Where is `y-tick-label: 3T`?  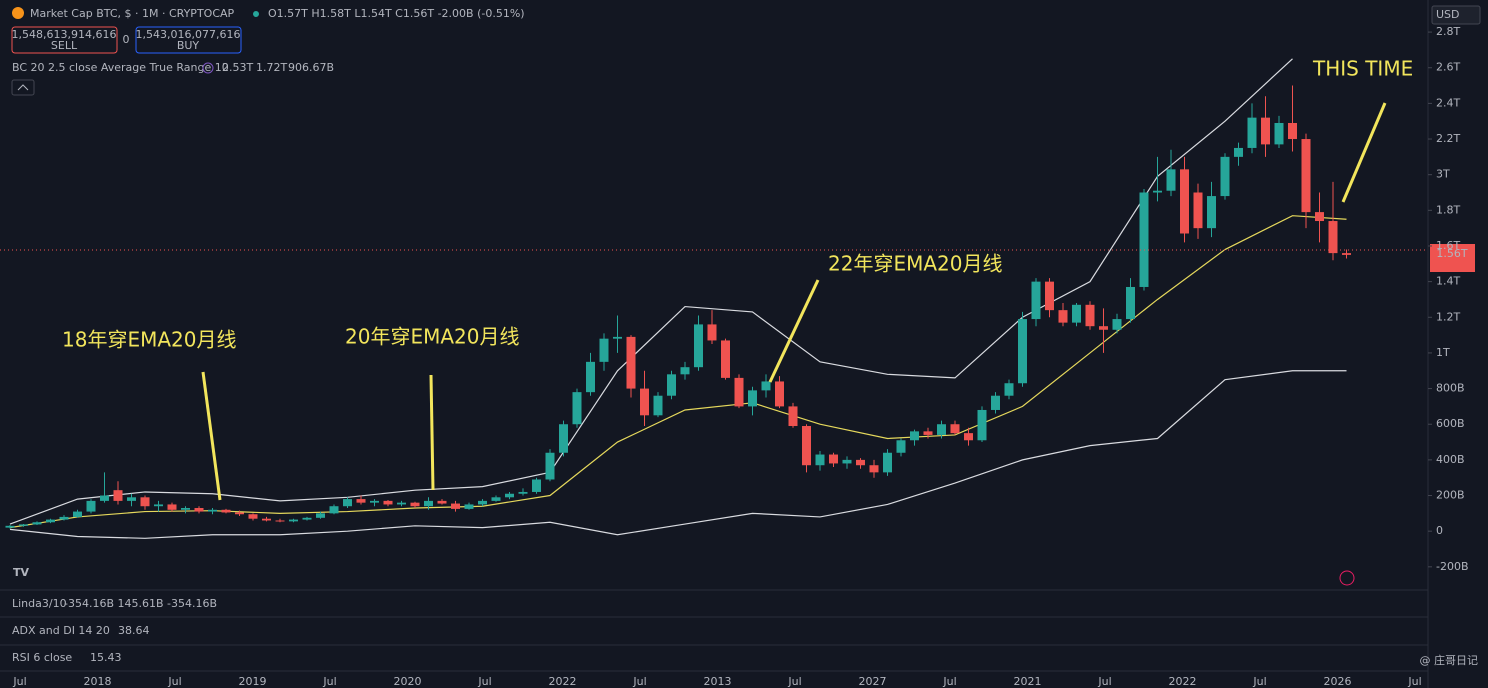 y-tick-label: 3T is located at coordinates (1443, 174).